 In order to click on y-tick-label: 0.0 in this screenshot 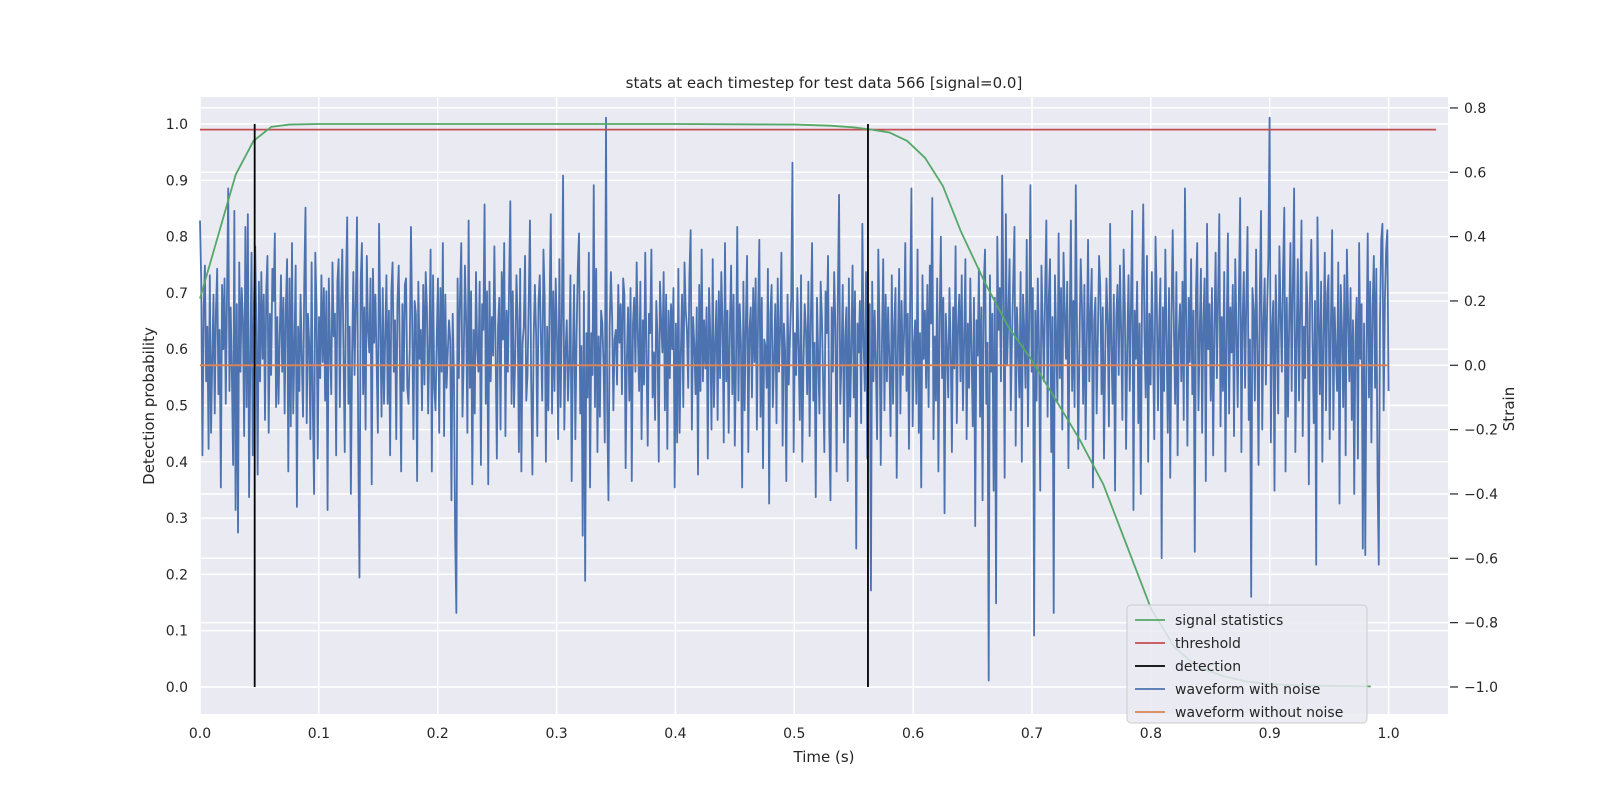, I will do `click(177, 688)`.